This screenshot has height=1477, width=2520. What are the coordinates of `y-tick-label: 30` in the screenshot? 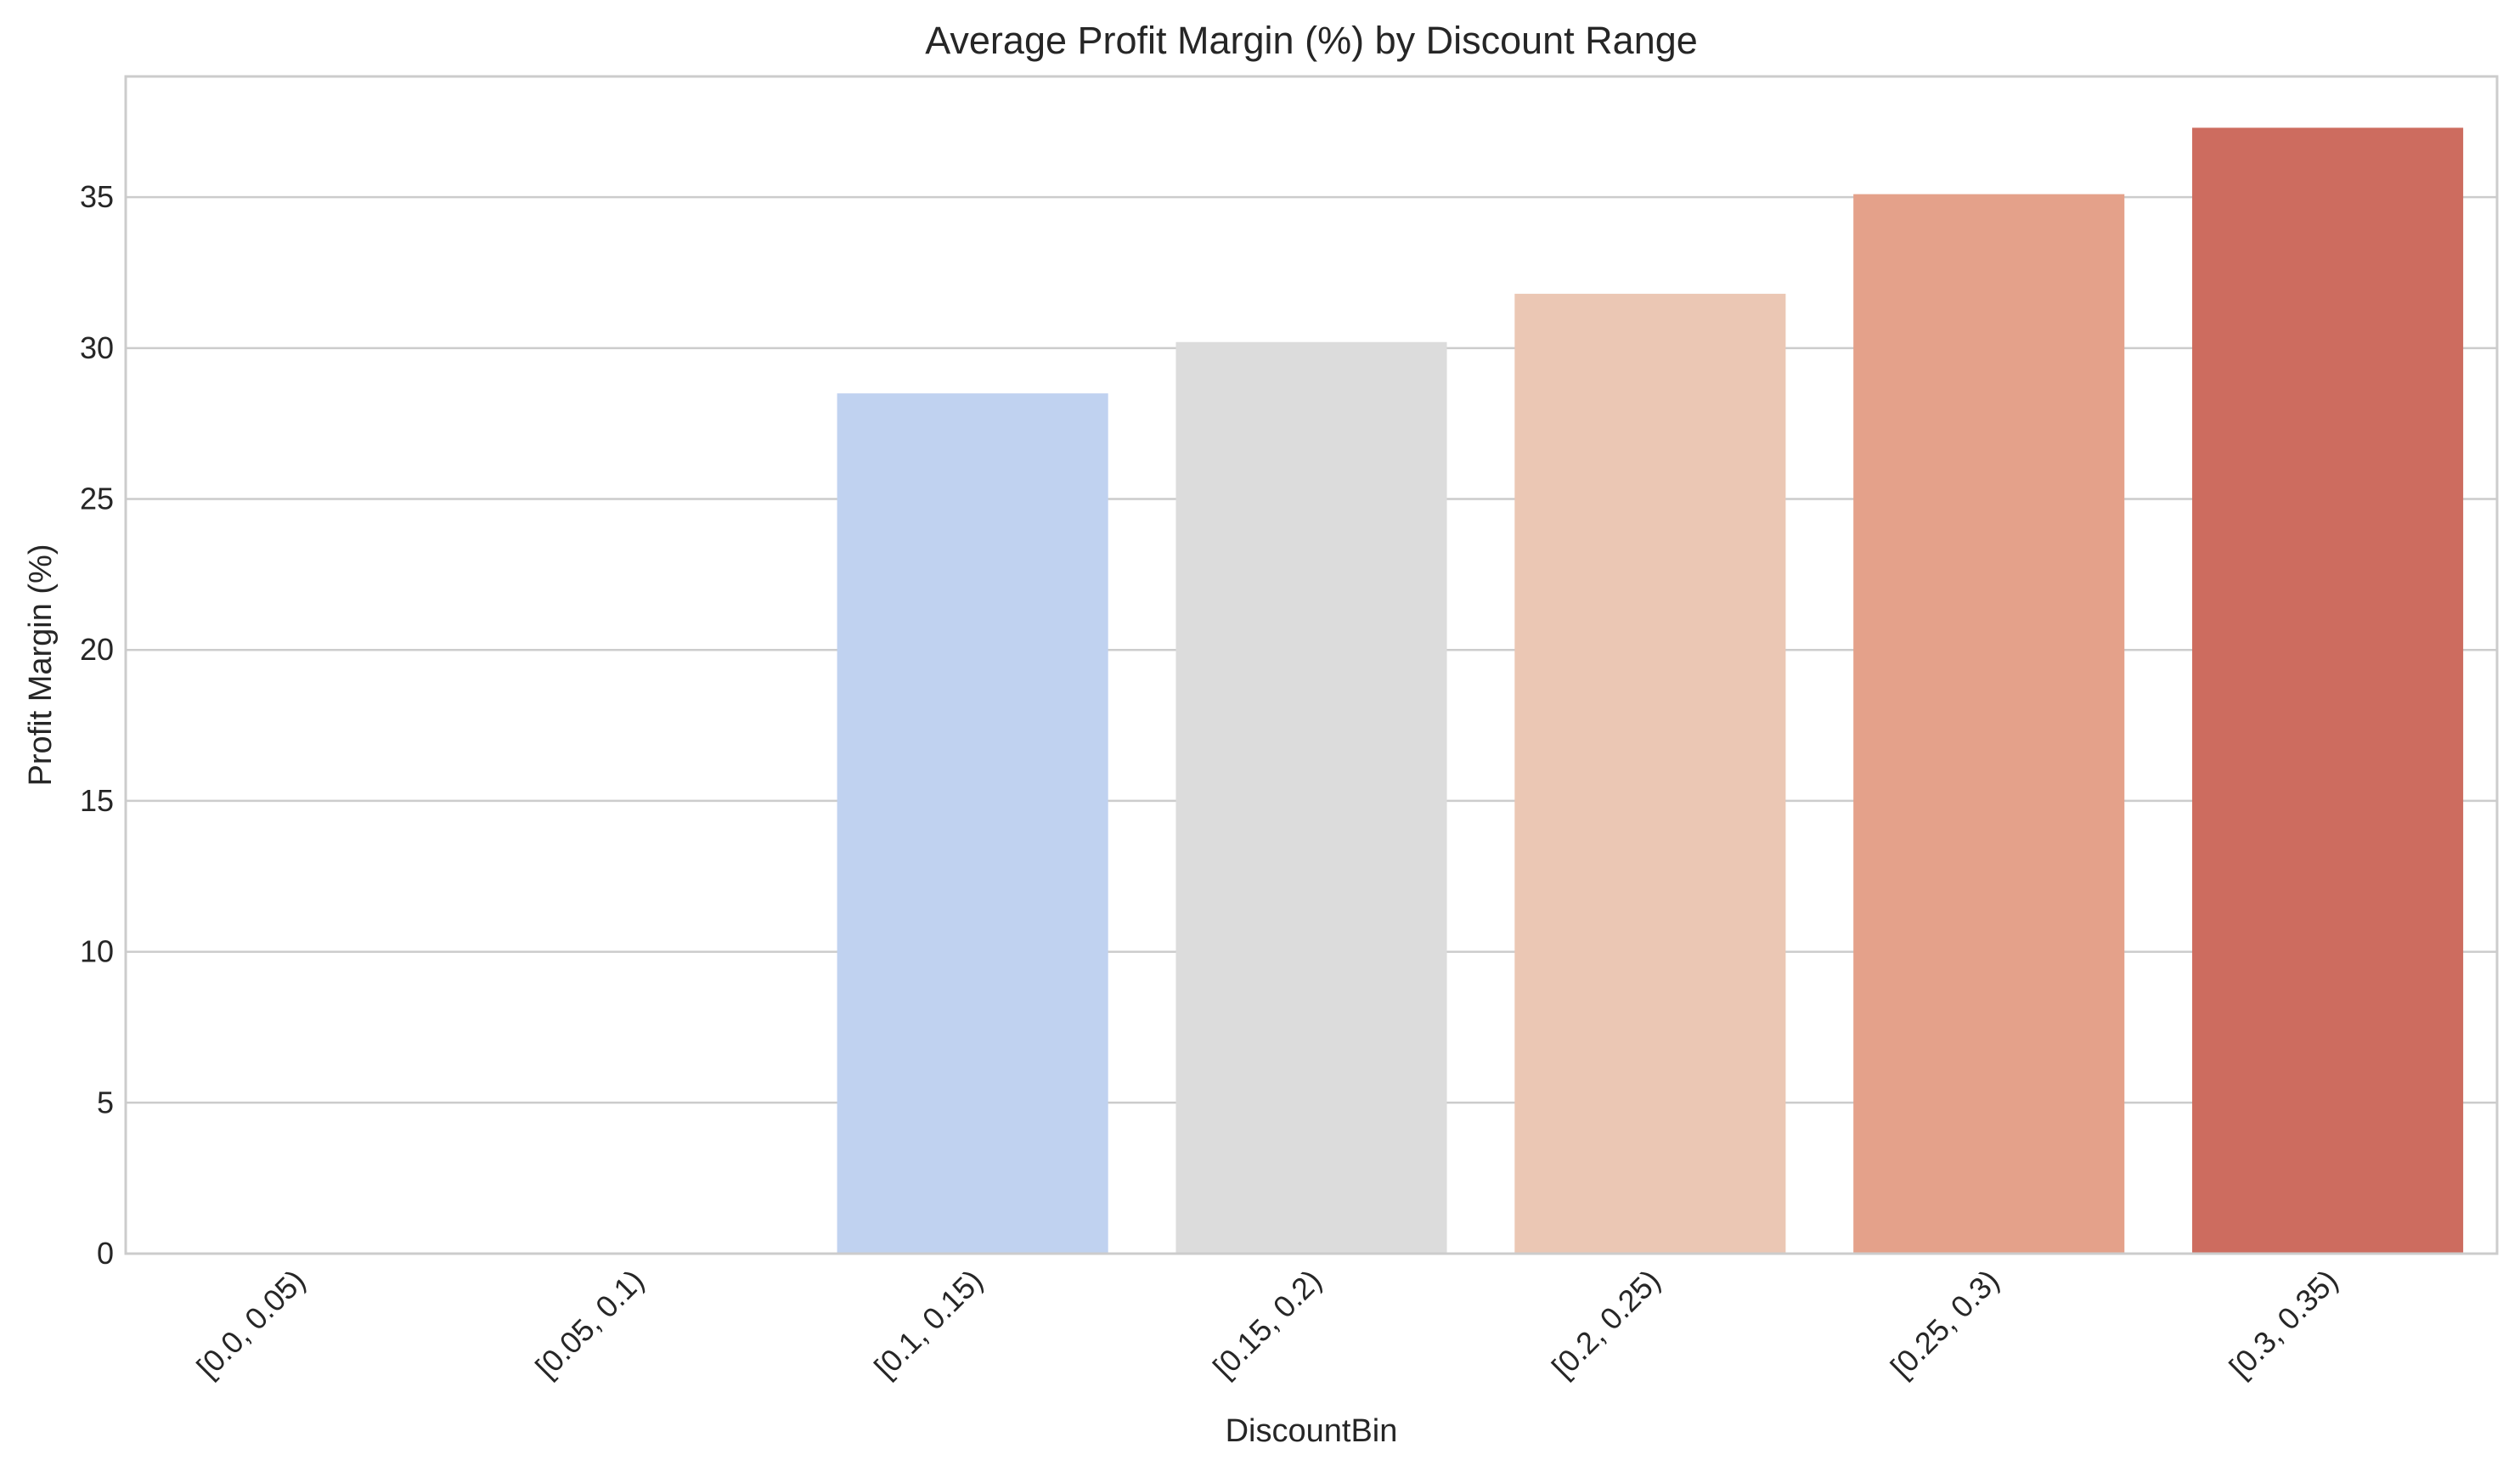 It's located at (97, 347).